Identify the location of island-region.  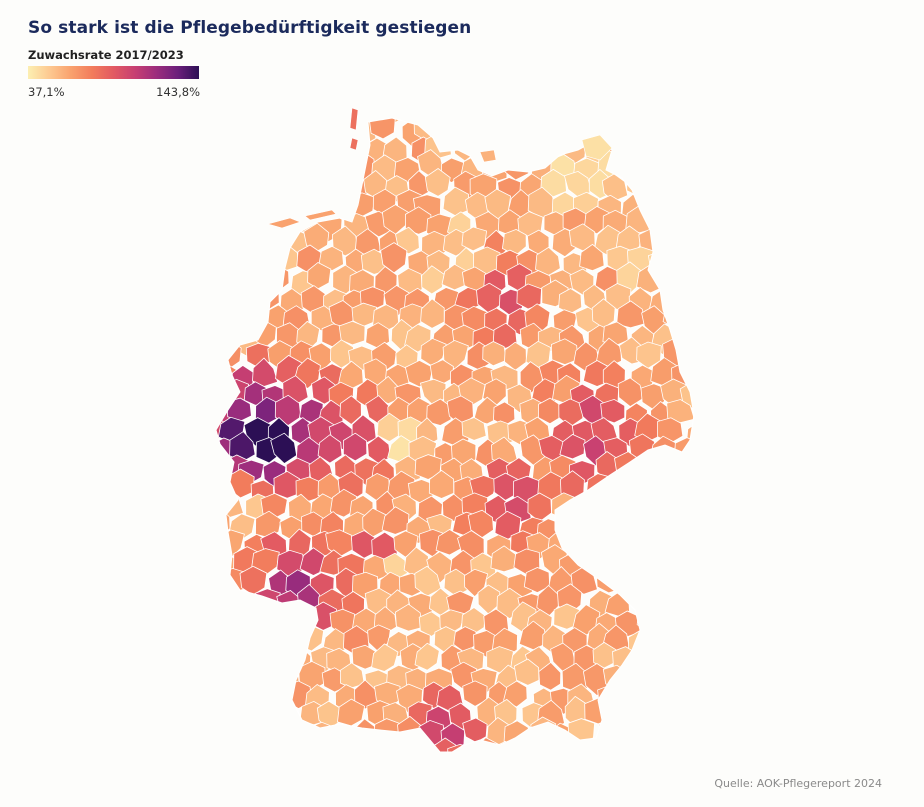
(354, 144).